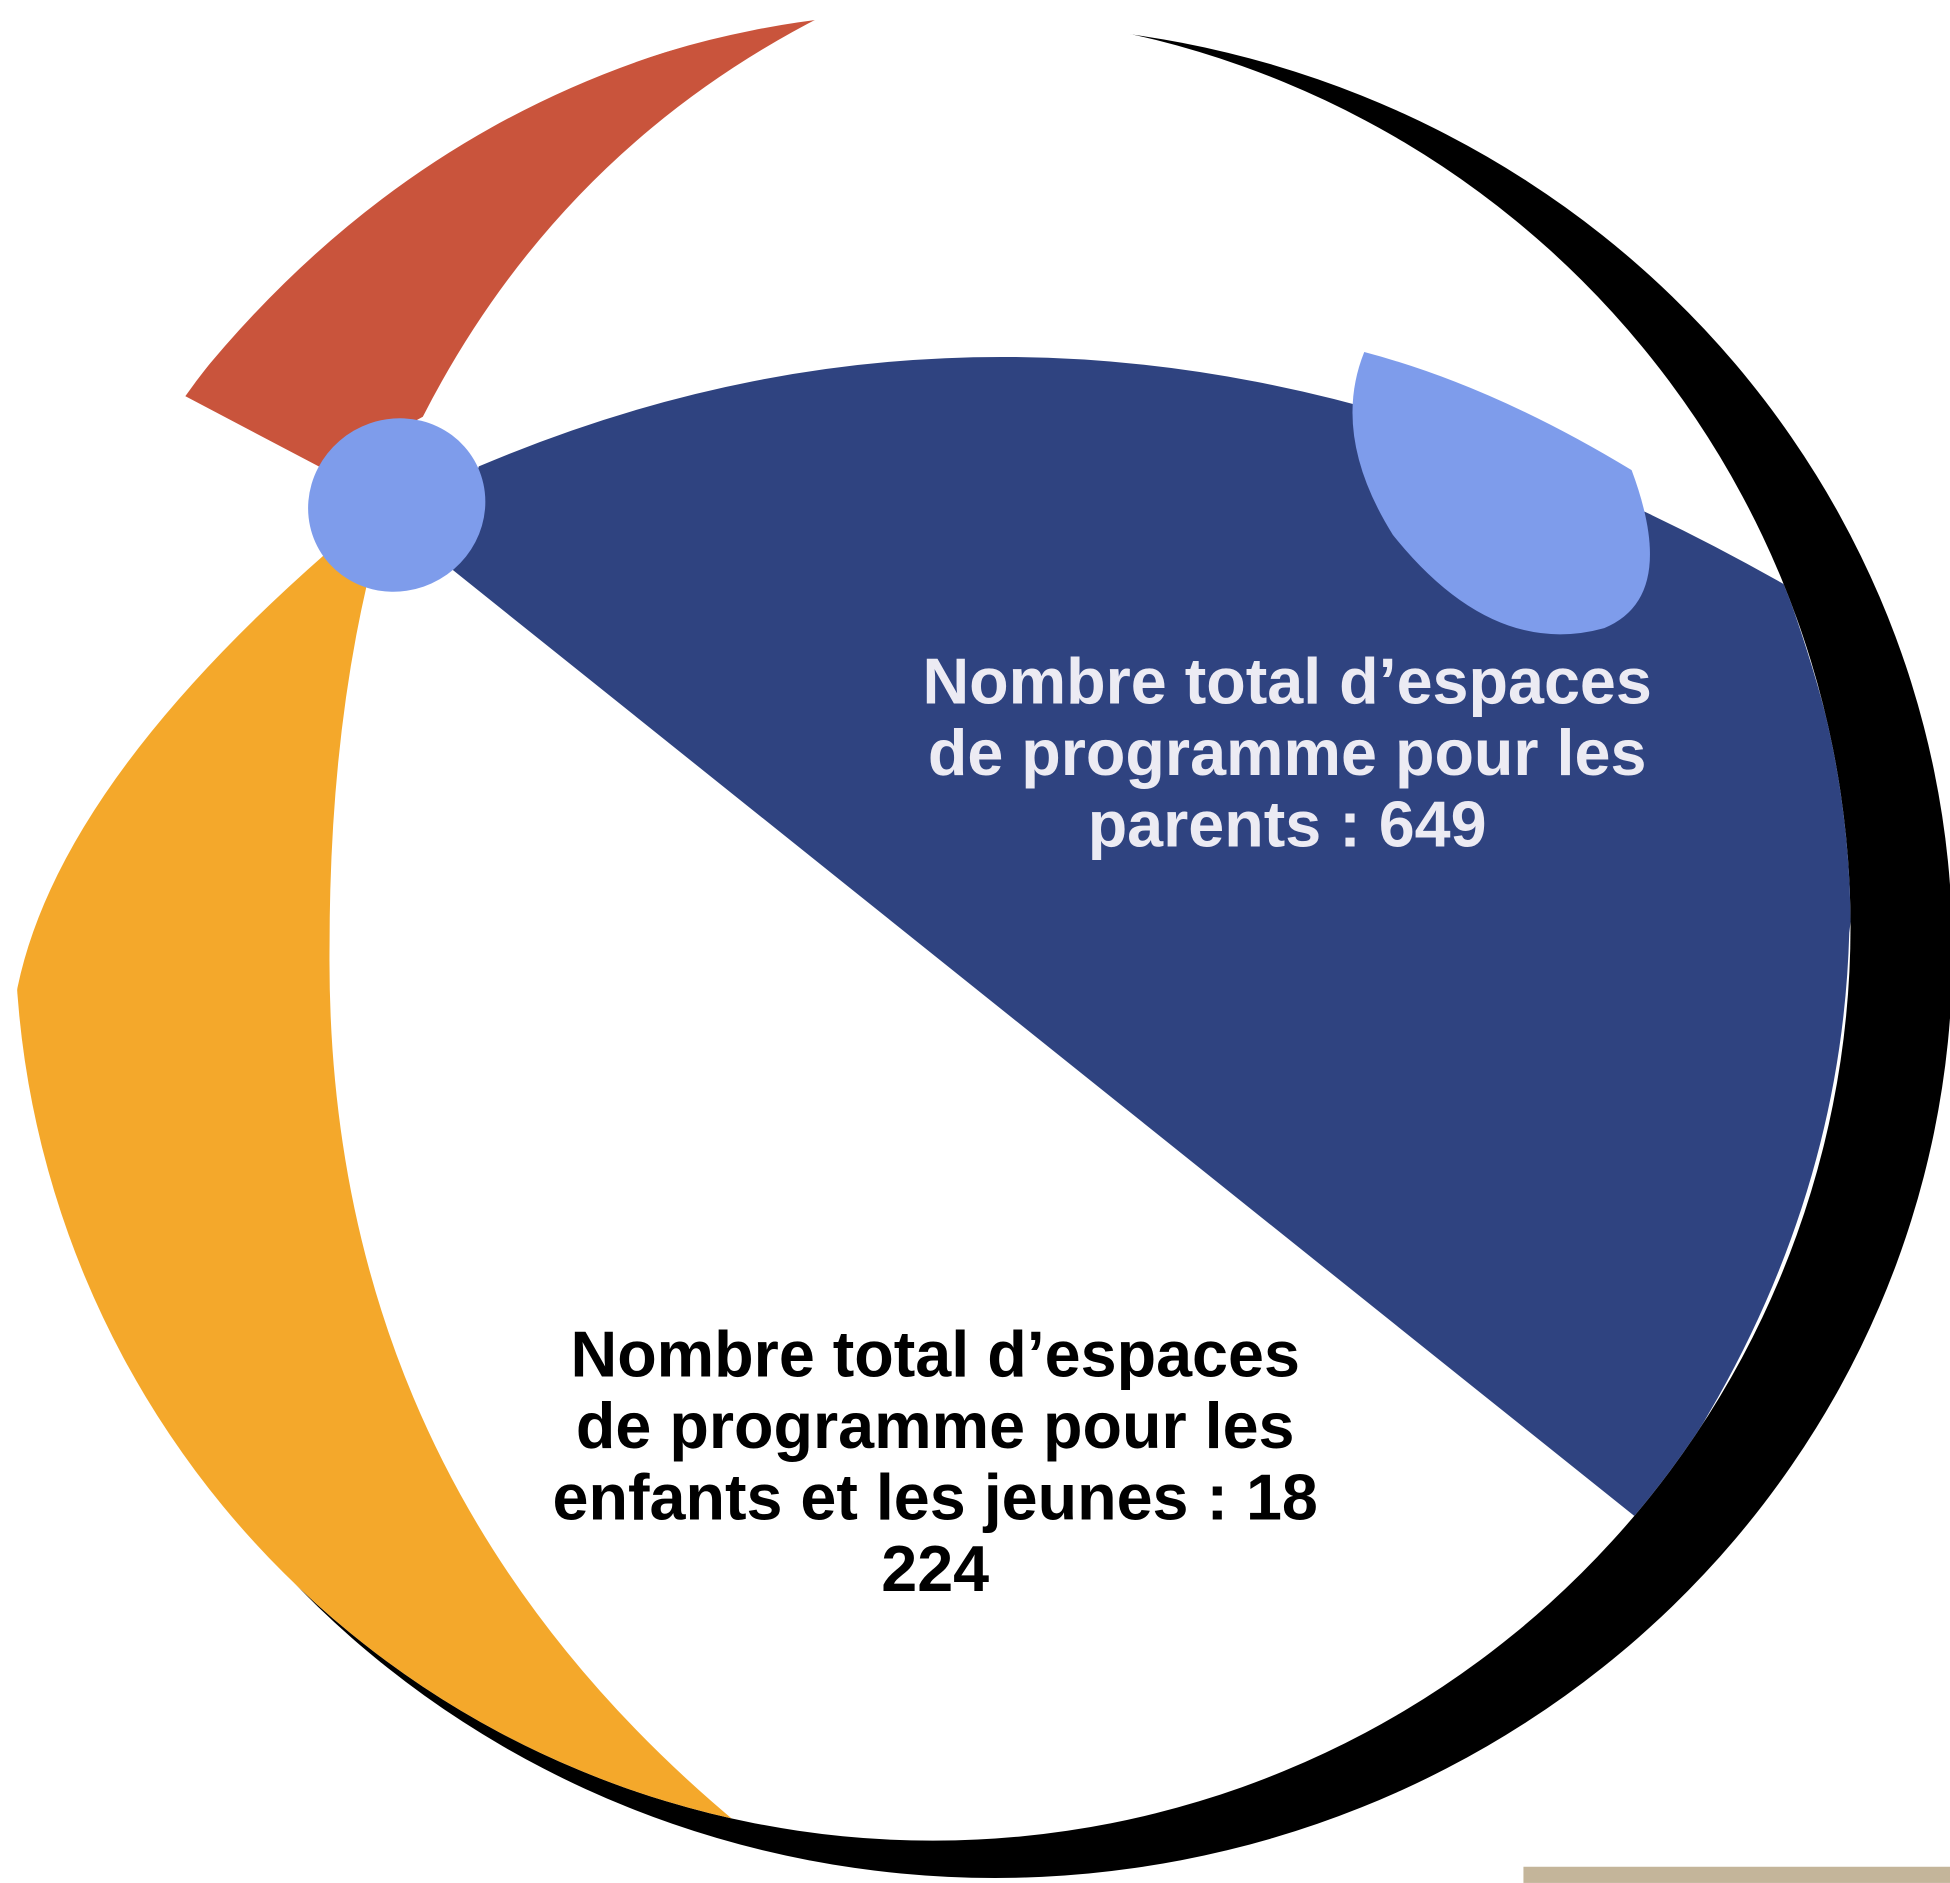  I want to click on label-line: enfants et les jeunes : 18, so click(935, 1496).